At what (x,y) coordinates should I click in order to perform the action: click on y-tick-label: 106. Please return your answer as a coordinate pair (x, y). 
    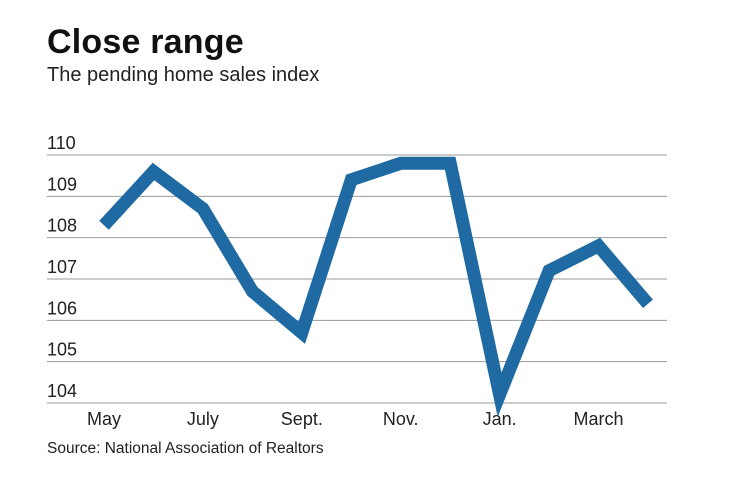
    Looking at the image, I should click on (62, 308).